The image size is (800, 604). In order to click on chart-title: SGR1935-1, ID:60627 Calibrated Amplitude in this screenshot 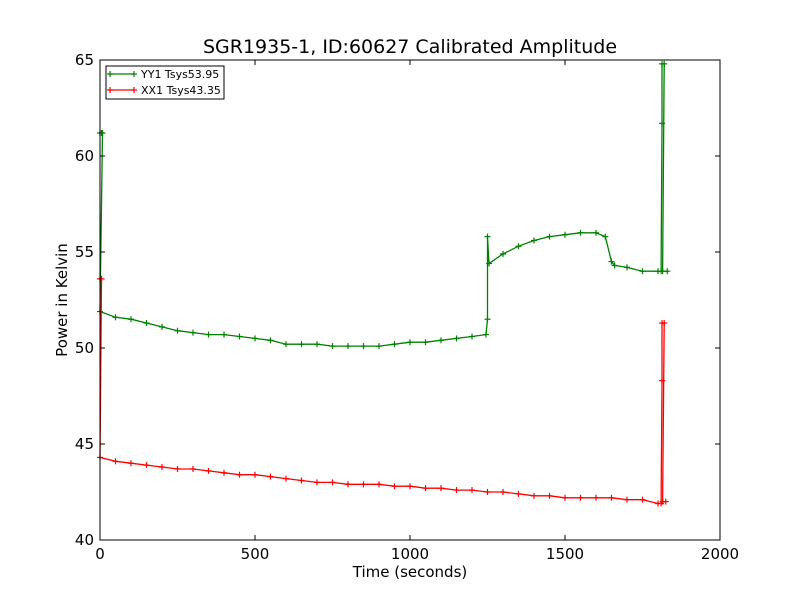, I will do `click(410, 47)`.